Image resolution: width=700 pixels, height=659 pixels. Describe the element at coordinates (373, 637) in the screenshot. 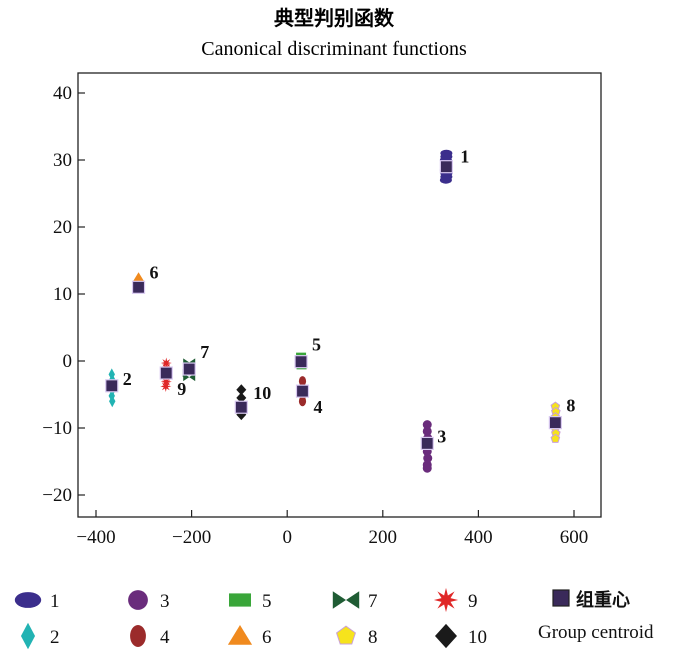

I see `legend-label-8: 8` at that location.